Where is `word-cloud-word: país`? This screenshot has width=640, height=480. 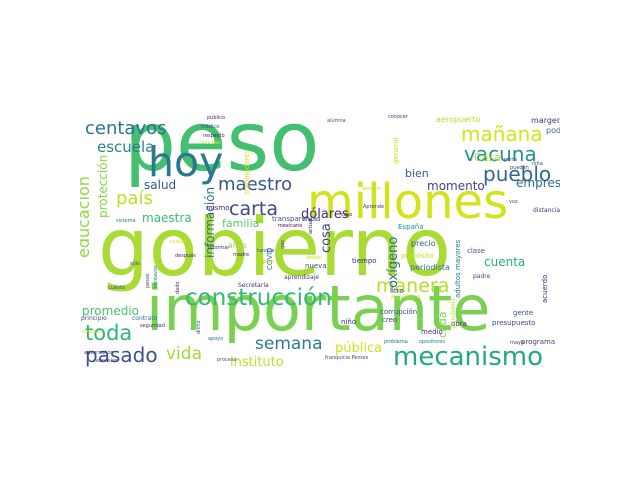
word-cloud-word: país is located at coordinates (134, 198).